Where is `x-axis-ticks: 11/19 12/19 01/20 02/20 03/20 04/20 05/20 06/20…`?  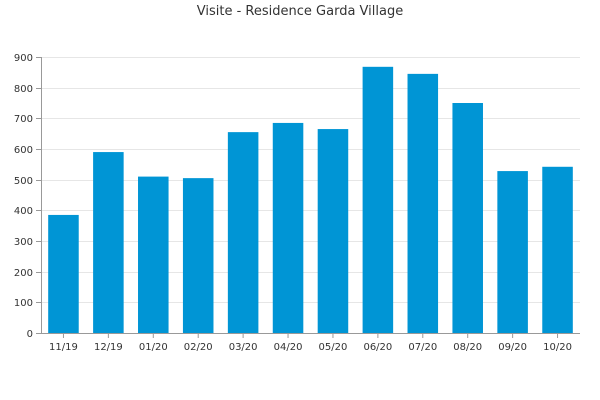
x-axis-ticks: 11/19 12/19 01/20 02/20 03/20 04/20 05/20 06/20… is located at coordinates (310, 343).